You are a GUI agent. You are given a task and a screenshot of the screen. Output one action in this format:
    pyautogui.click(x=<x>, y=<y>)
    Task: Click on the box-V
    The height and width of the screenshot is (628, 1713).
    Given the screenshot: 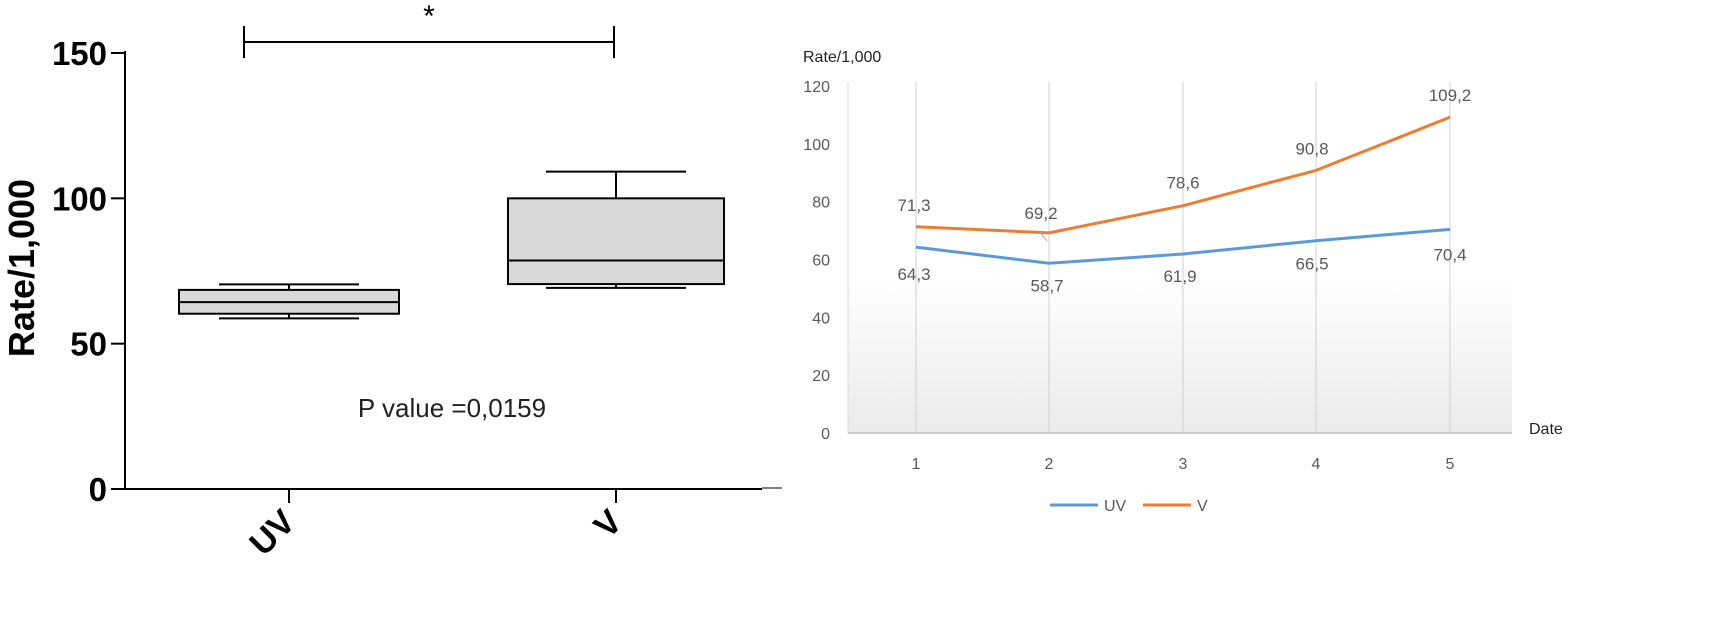 What is the action you would take?
    pyautogui.click(x=616, y=241)
    